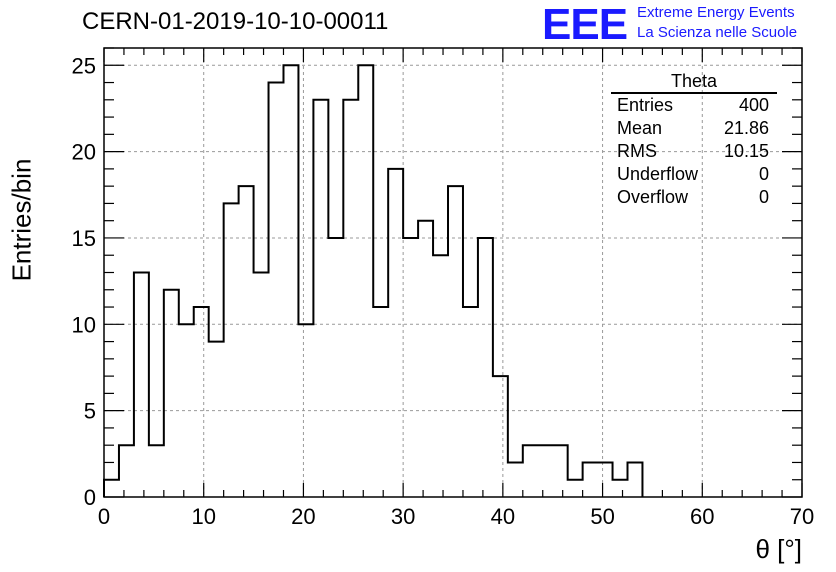 This screenshot has width=836, height=572. Describe the element at coordinates (303, 516) in the screenshot. I see `x-tick-label: 20` at that location.